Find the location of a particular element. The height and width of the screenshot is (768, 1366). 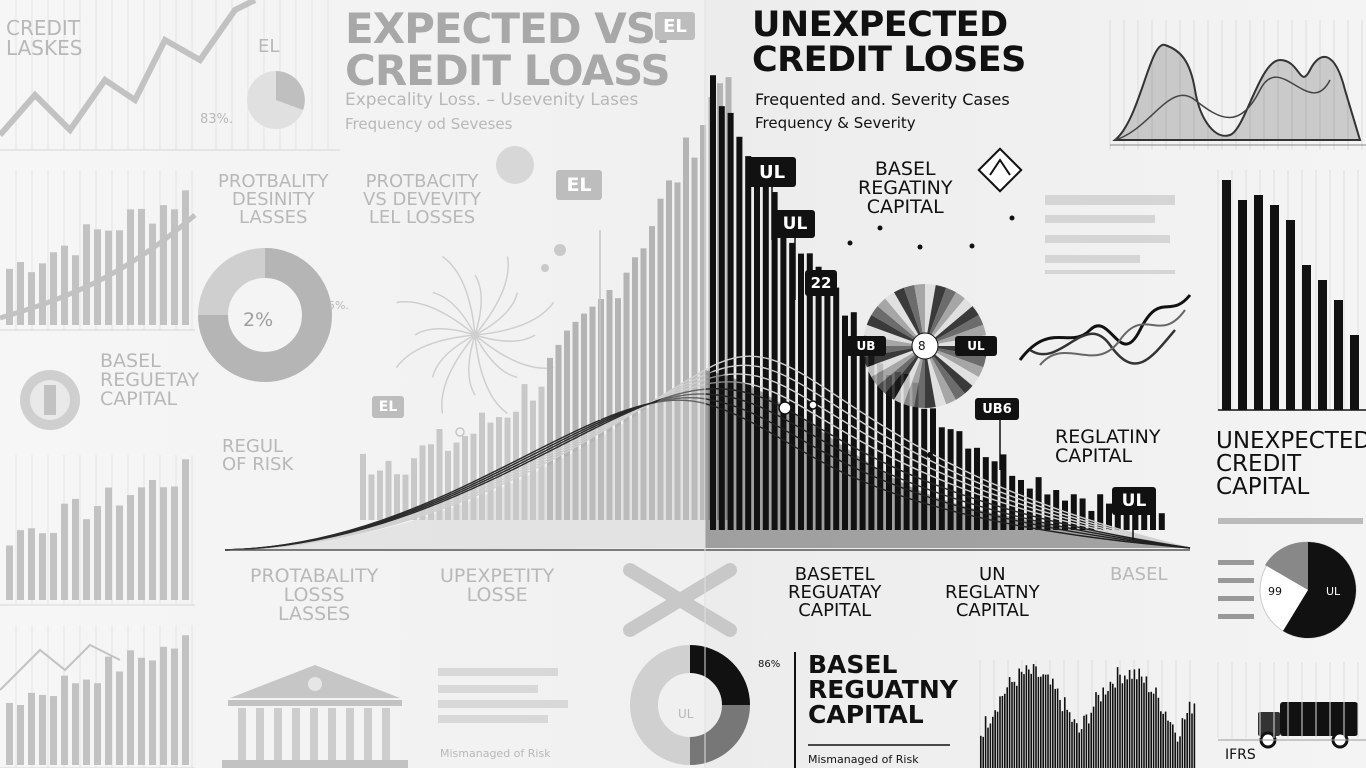

regul-of-risk: REGUL OF RISK is located at coordinates (258, 455).